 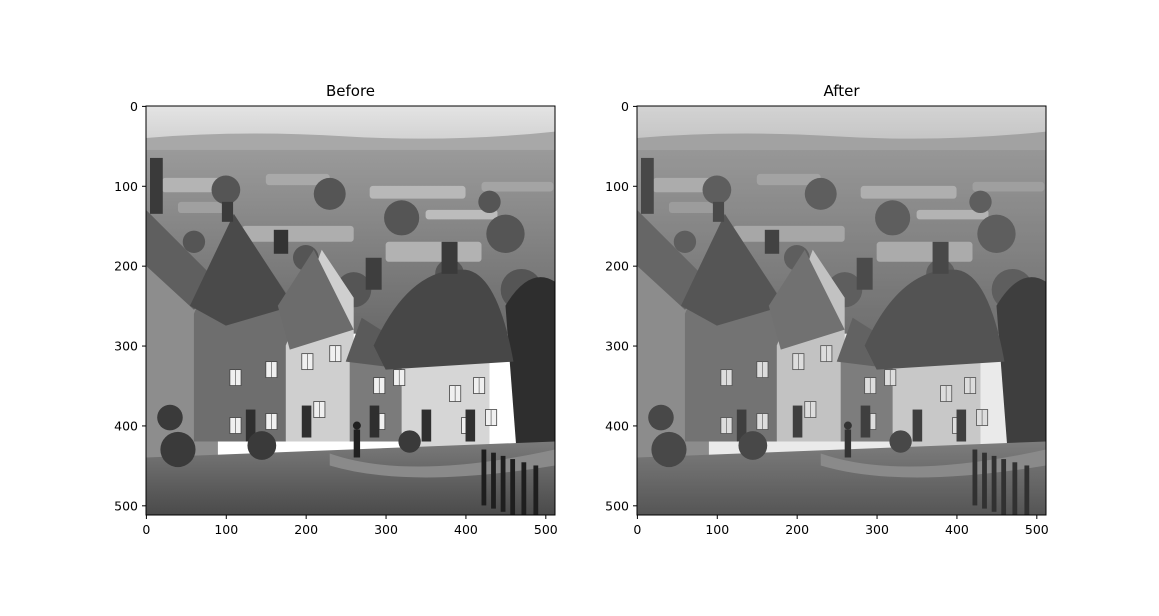 I want to click on subplot-title: Before, so click(x=350, y=91).